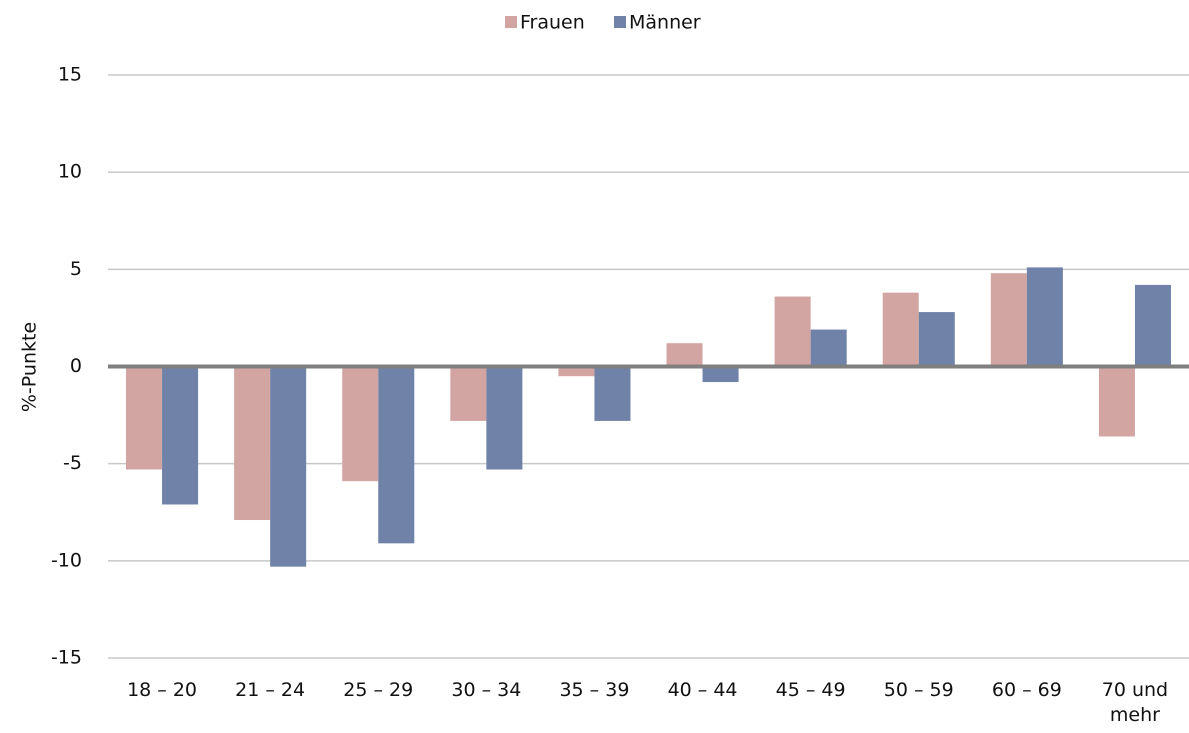 This screenshot has height=733, width=1189. Describe the element at coordinates (702, 690) in the screenshot. I see `x-tick-label: 40 – 44` at that location.